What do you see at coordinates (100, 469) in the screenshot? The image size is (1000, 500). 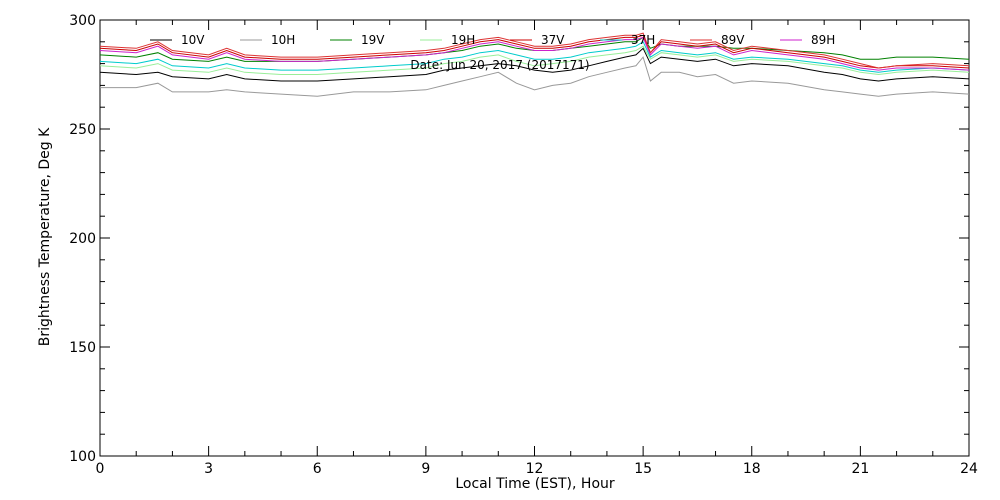 I see `x-tick-label: 0` at bounding box center [100, 469].